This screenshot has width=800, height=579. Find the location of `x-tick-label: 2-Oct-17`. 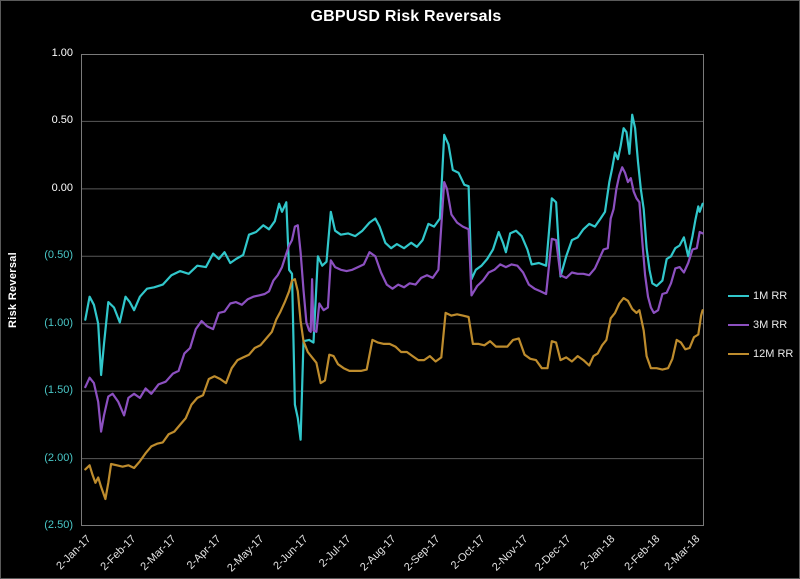

x-tick-label: 2-Oct-17 is located at coordinates (468, 552).